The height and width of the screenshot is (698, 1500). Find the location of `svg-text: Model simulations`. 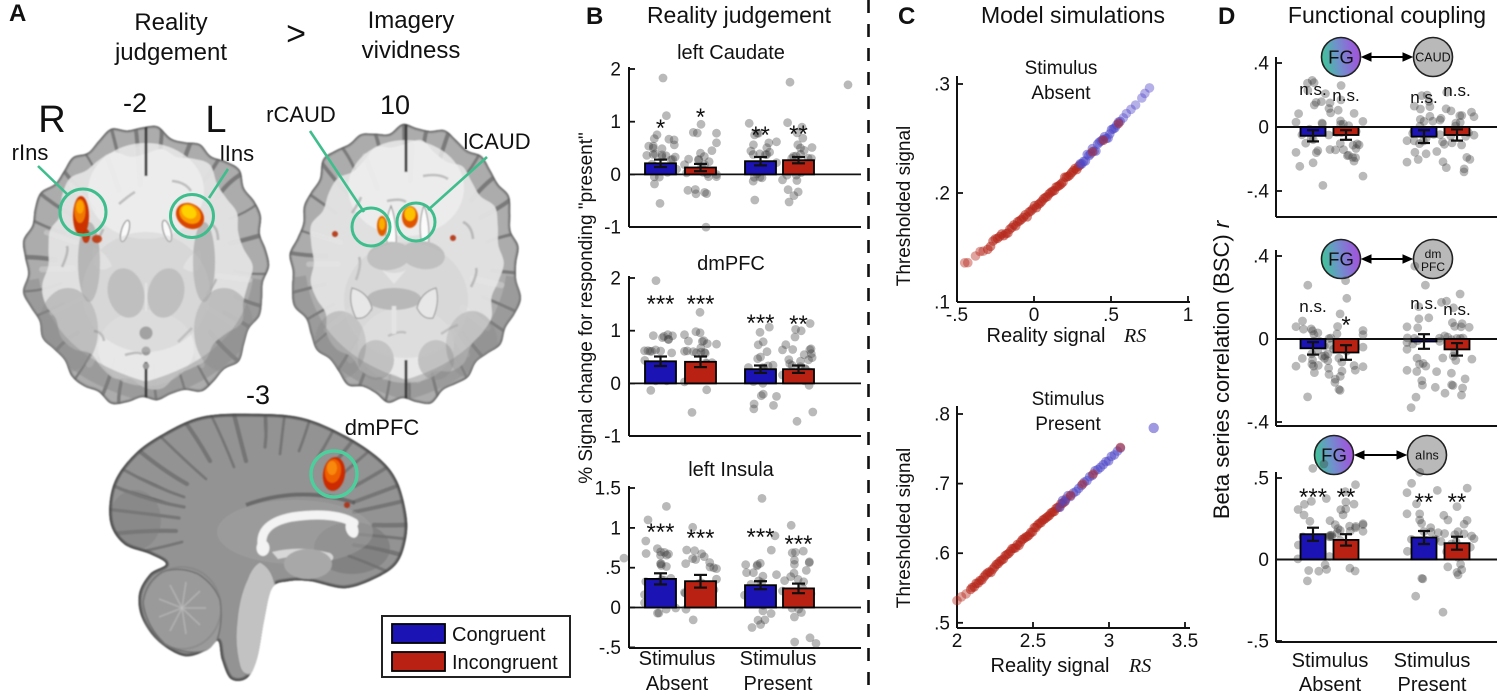

svg-text: Model simulations is located at coordinates (1073, 15).